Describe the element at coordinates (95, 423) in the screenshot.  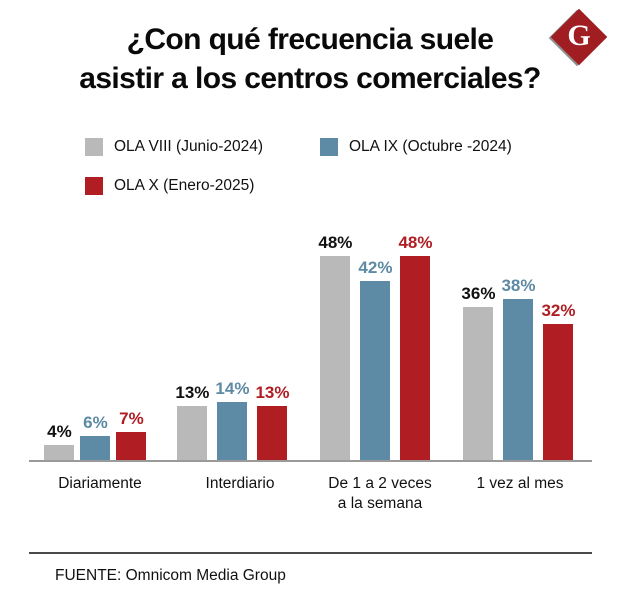
I see `bar-value-label: 6%` at that location.